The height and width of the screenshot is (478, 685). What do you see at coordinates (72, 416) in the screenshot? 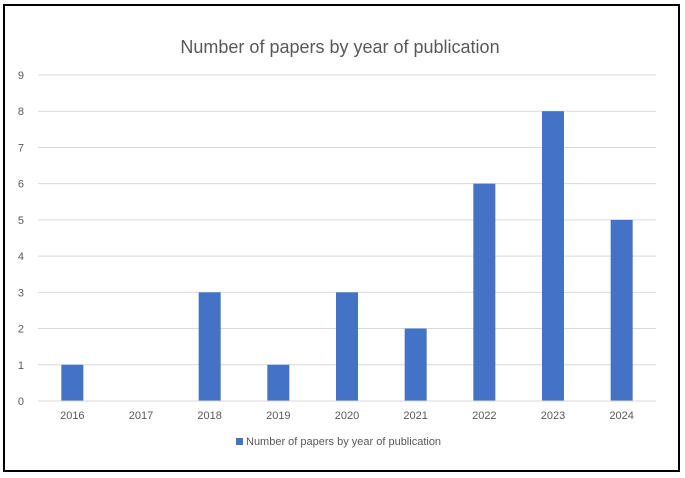
I see `x-tick-label-2016: 2016` at bounding box center [72, 416].